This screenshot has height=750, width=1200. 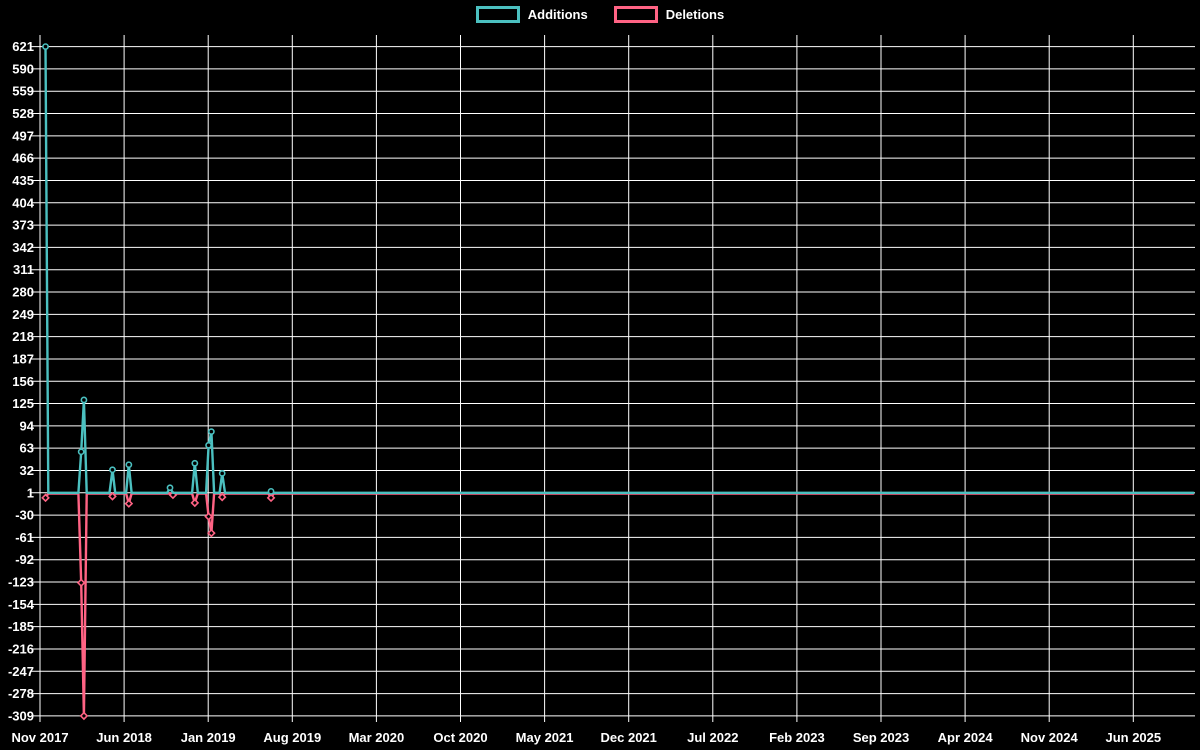 What do you see at coordinates (124, 737) in the screenshot?
I see `x-tick-label: Jun 2018` at bounding box center [124, 737].